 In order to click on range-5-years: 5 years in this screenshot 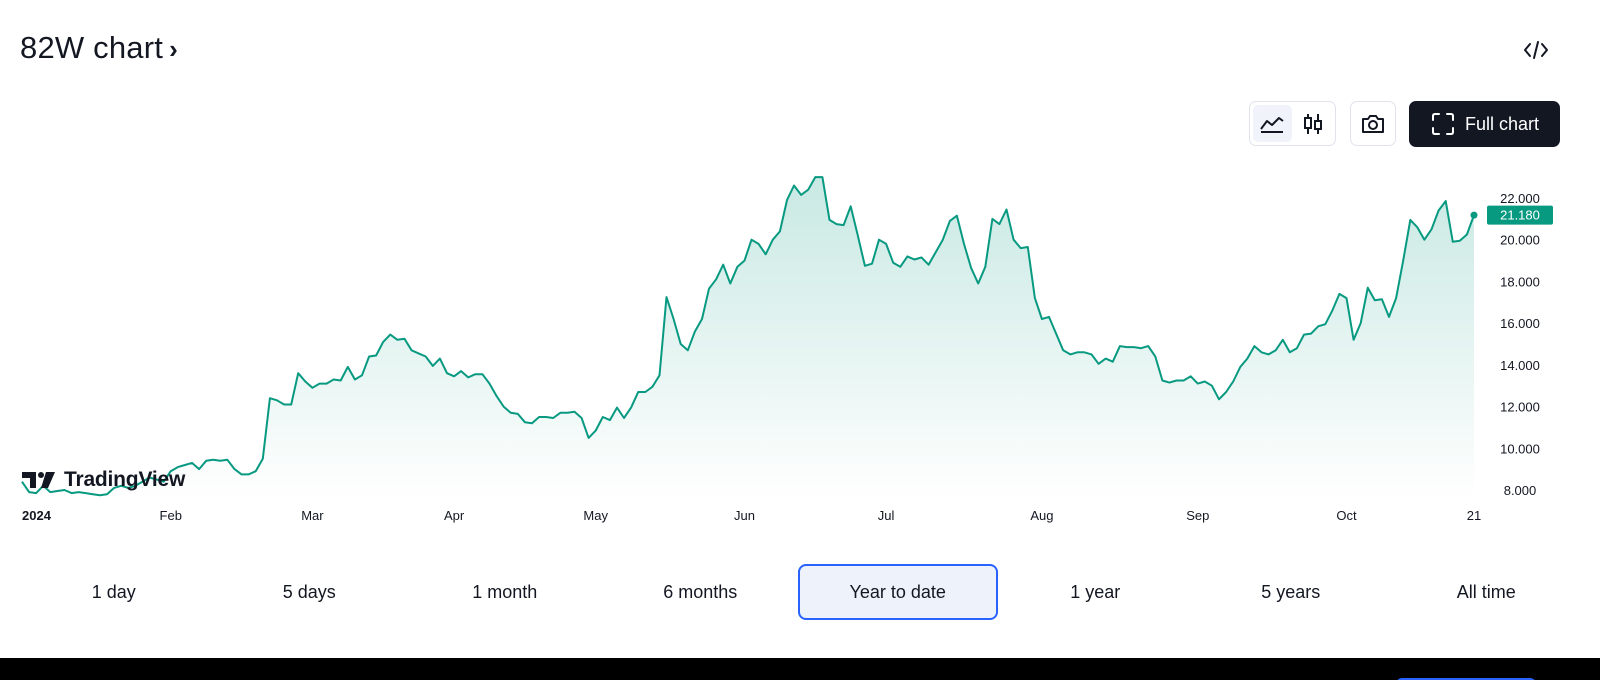, I will do `click(1291, 592)`.